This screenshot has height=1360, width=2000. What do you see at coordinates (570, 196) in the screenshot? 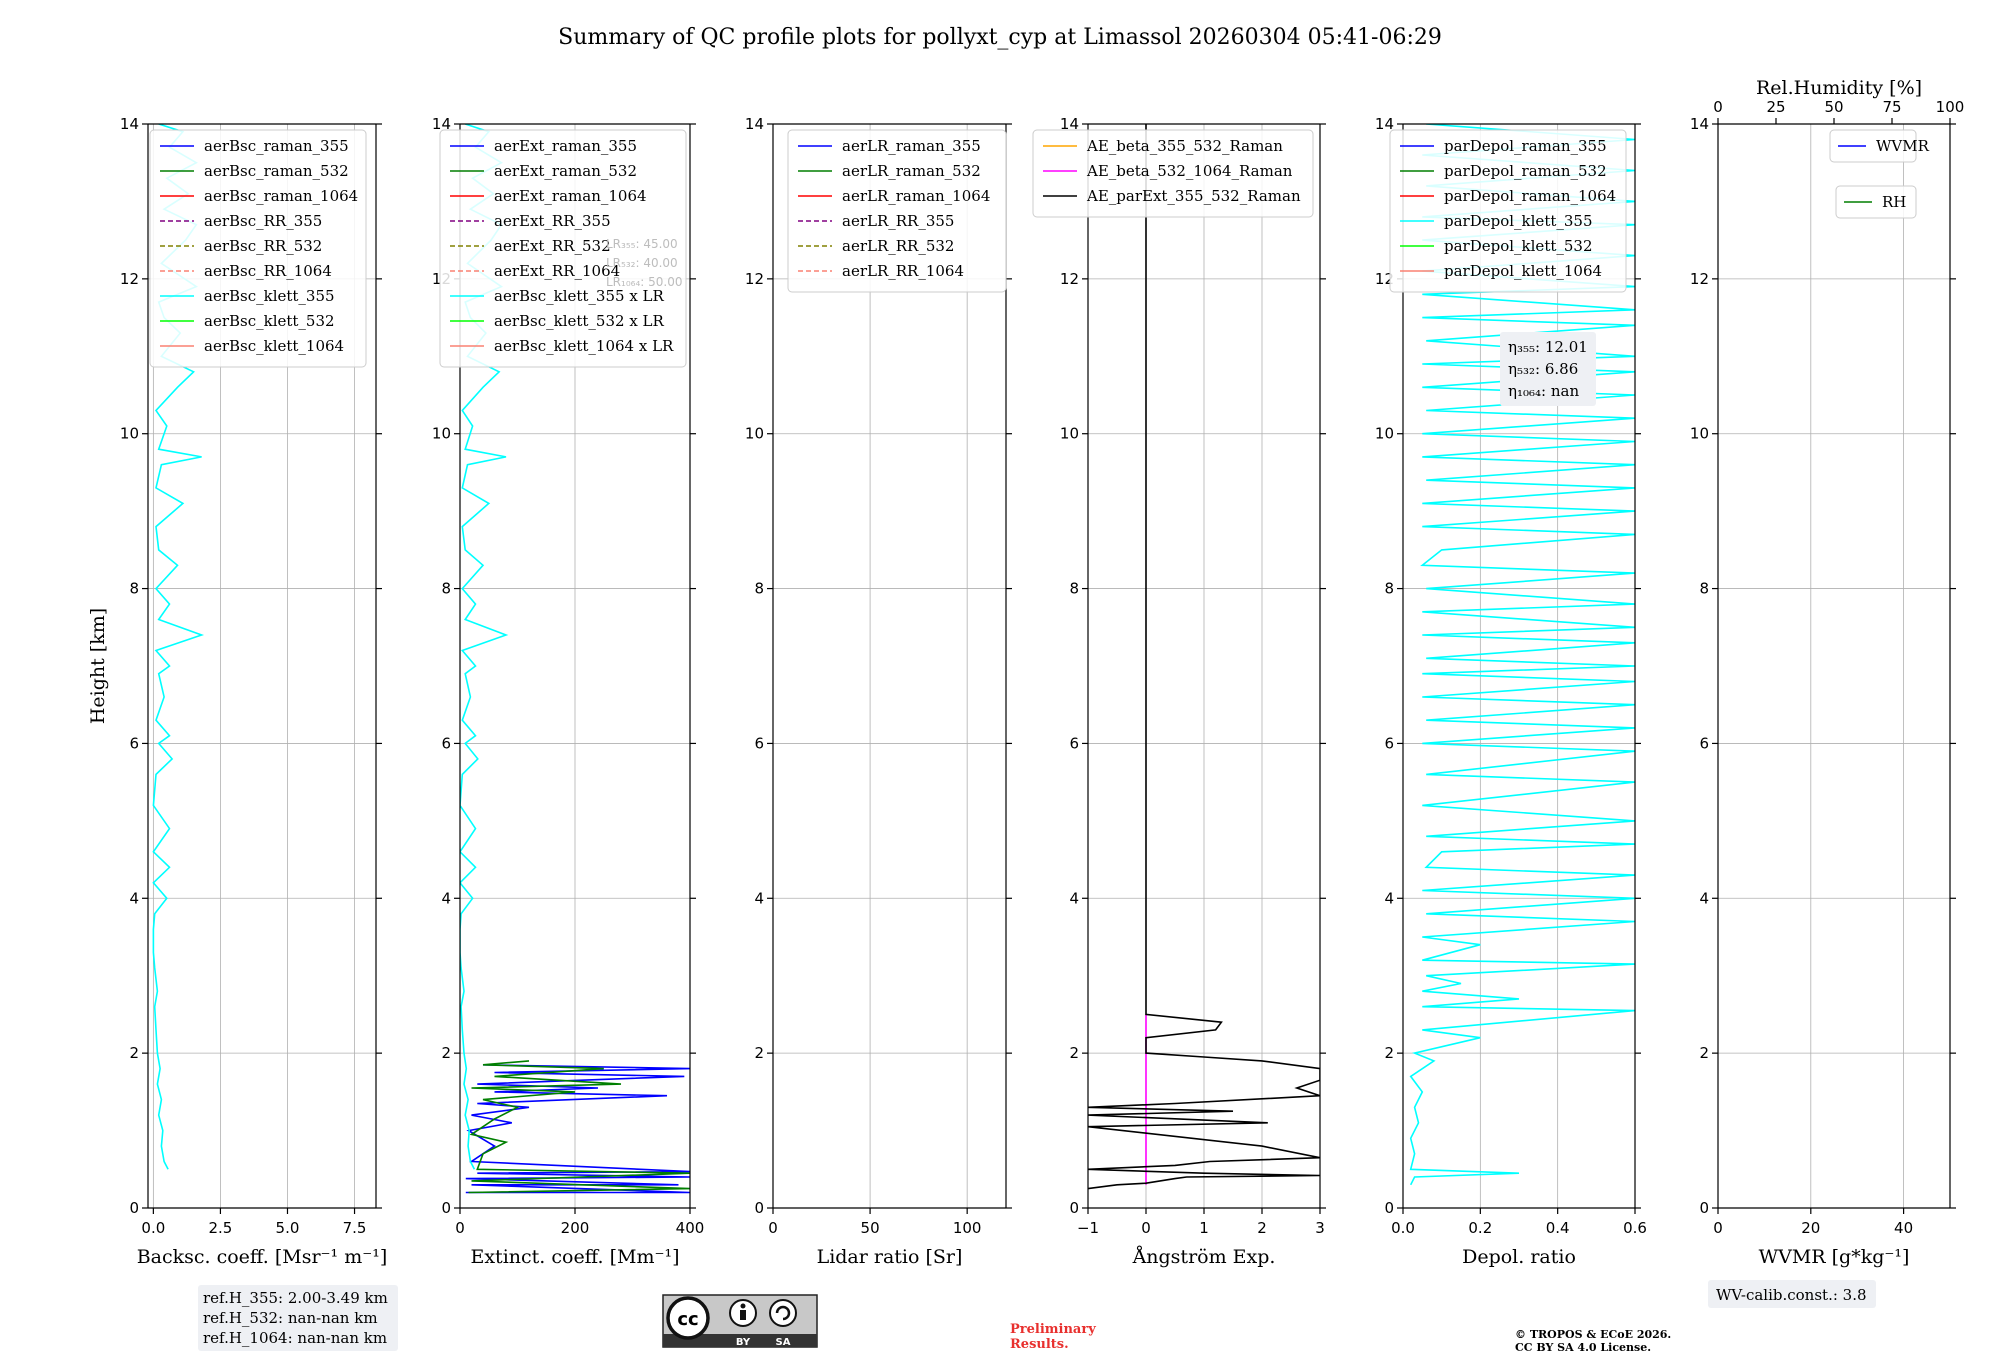
I see `legend-label: aerExt_raman_1064` at bounding box center [570, 196].